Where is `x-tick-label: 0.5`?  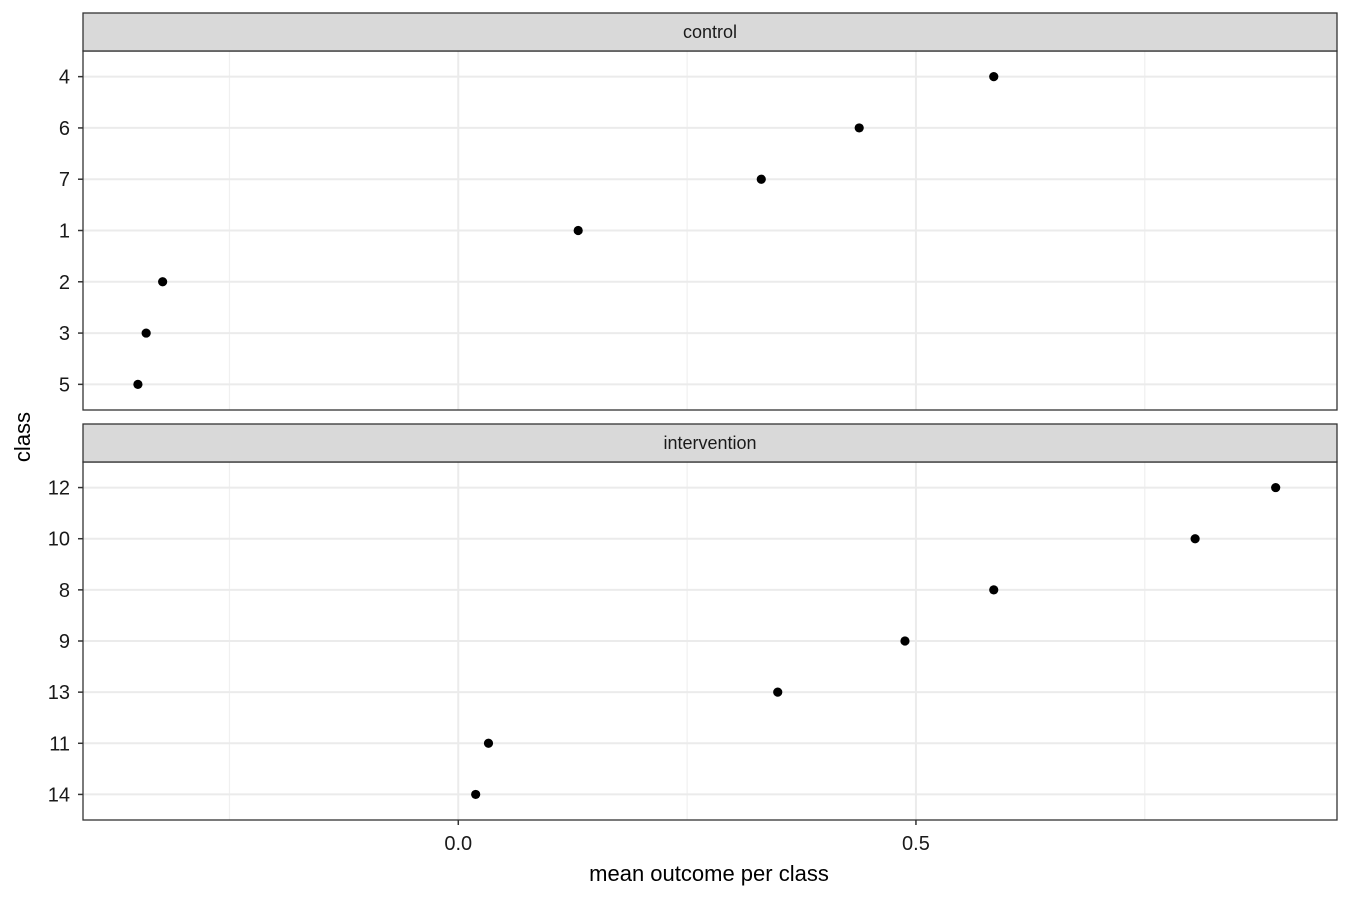 x-tick-label: 0.5 is located at coordinates (916, 844).